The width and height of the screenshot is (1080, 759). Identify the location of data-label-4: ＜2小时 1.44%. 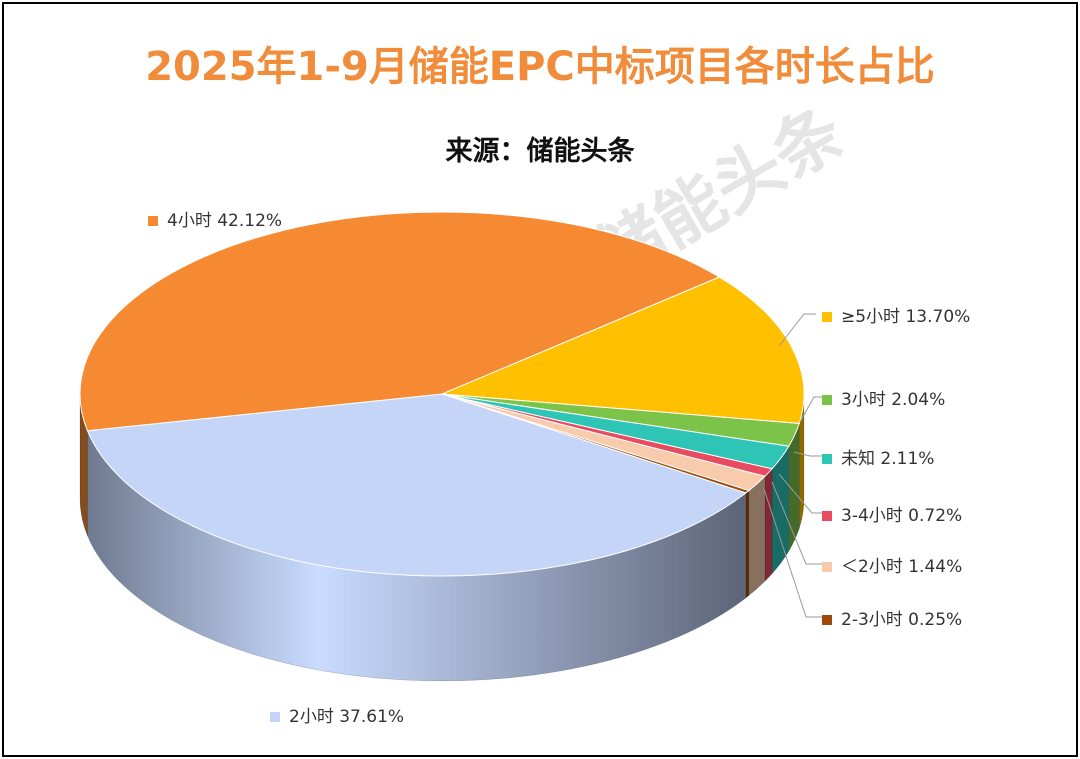
(901, 567).